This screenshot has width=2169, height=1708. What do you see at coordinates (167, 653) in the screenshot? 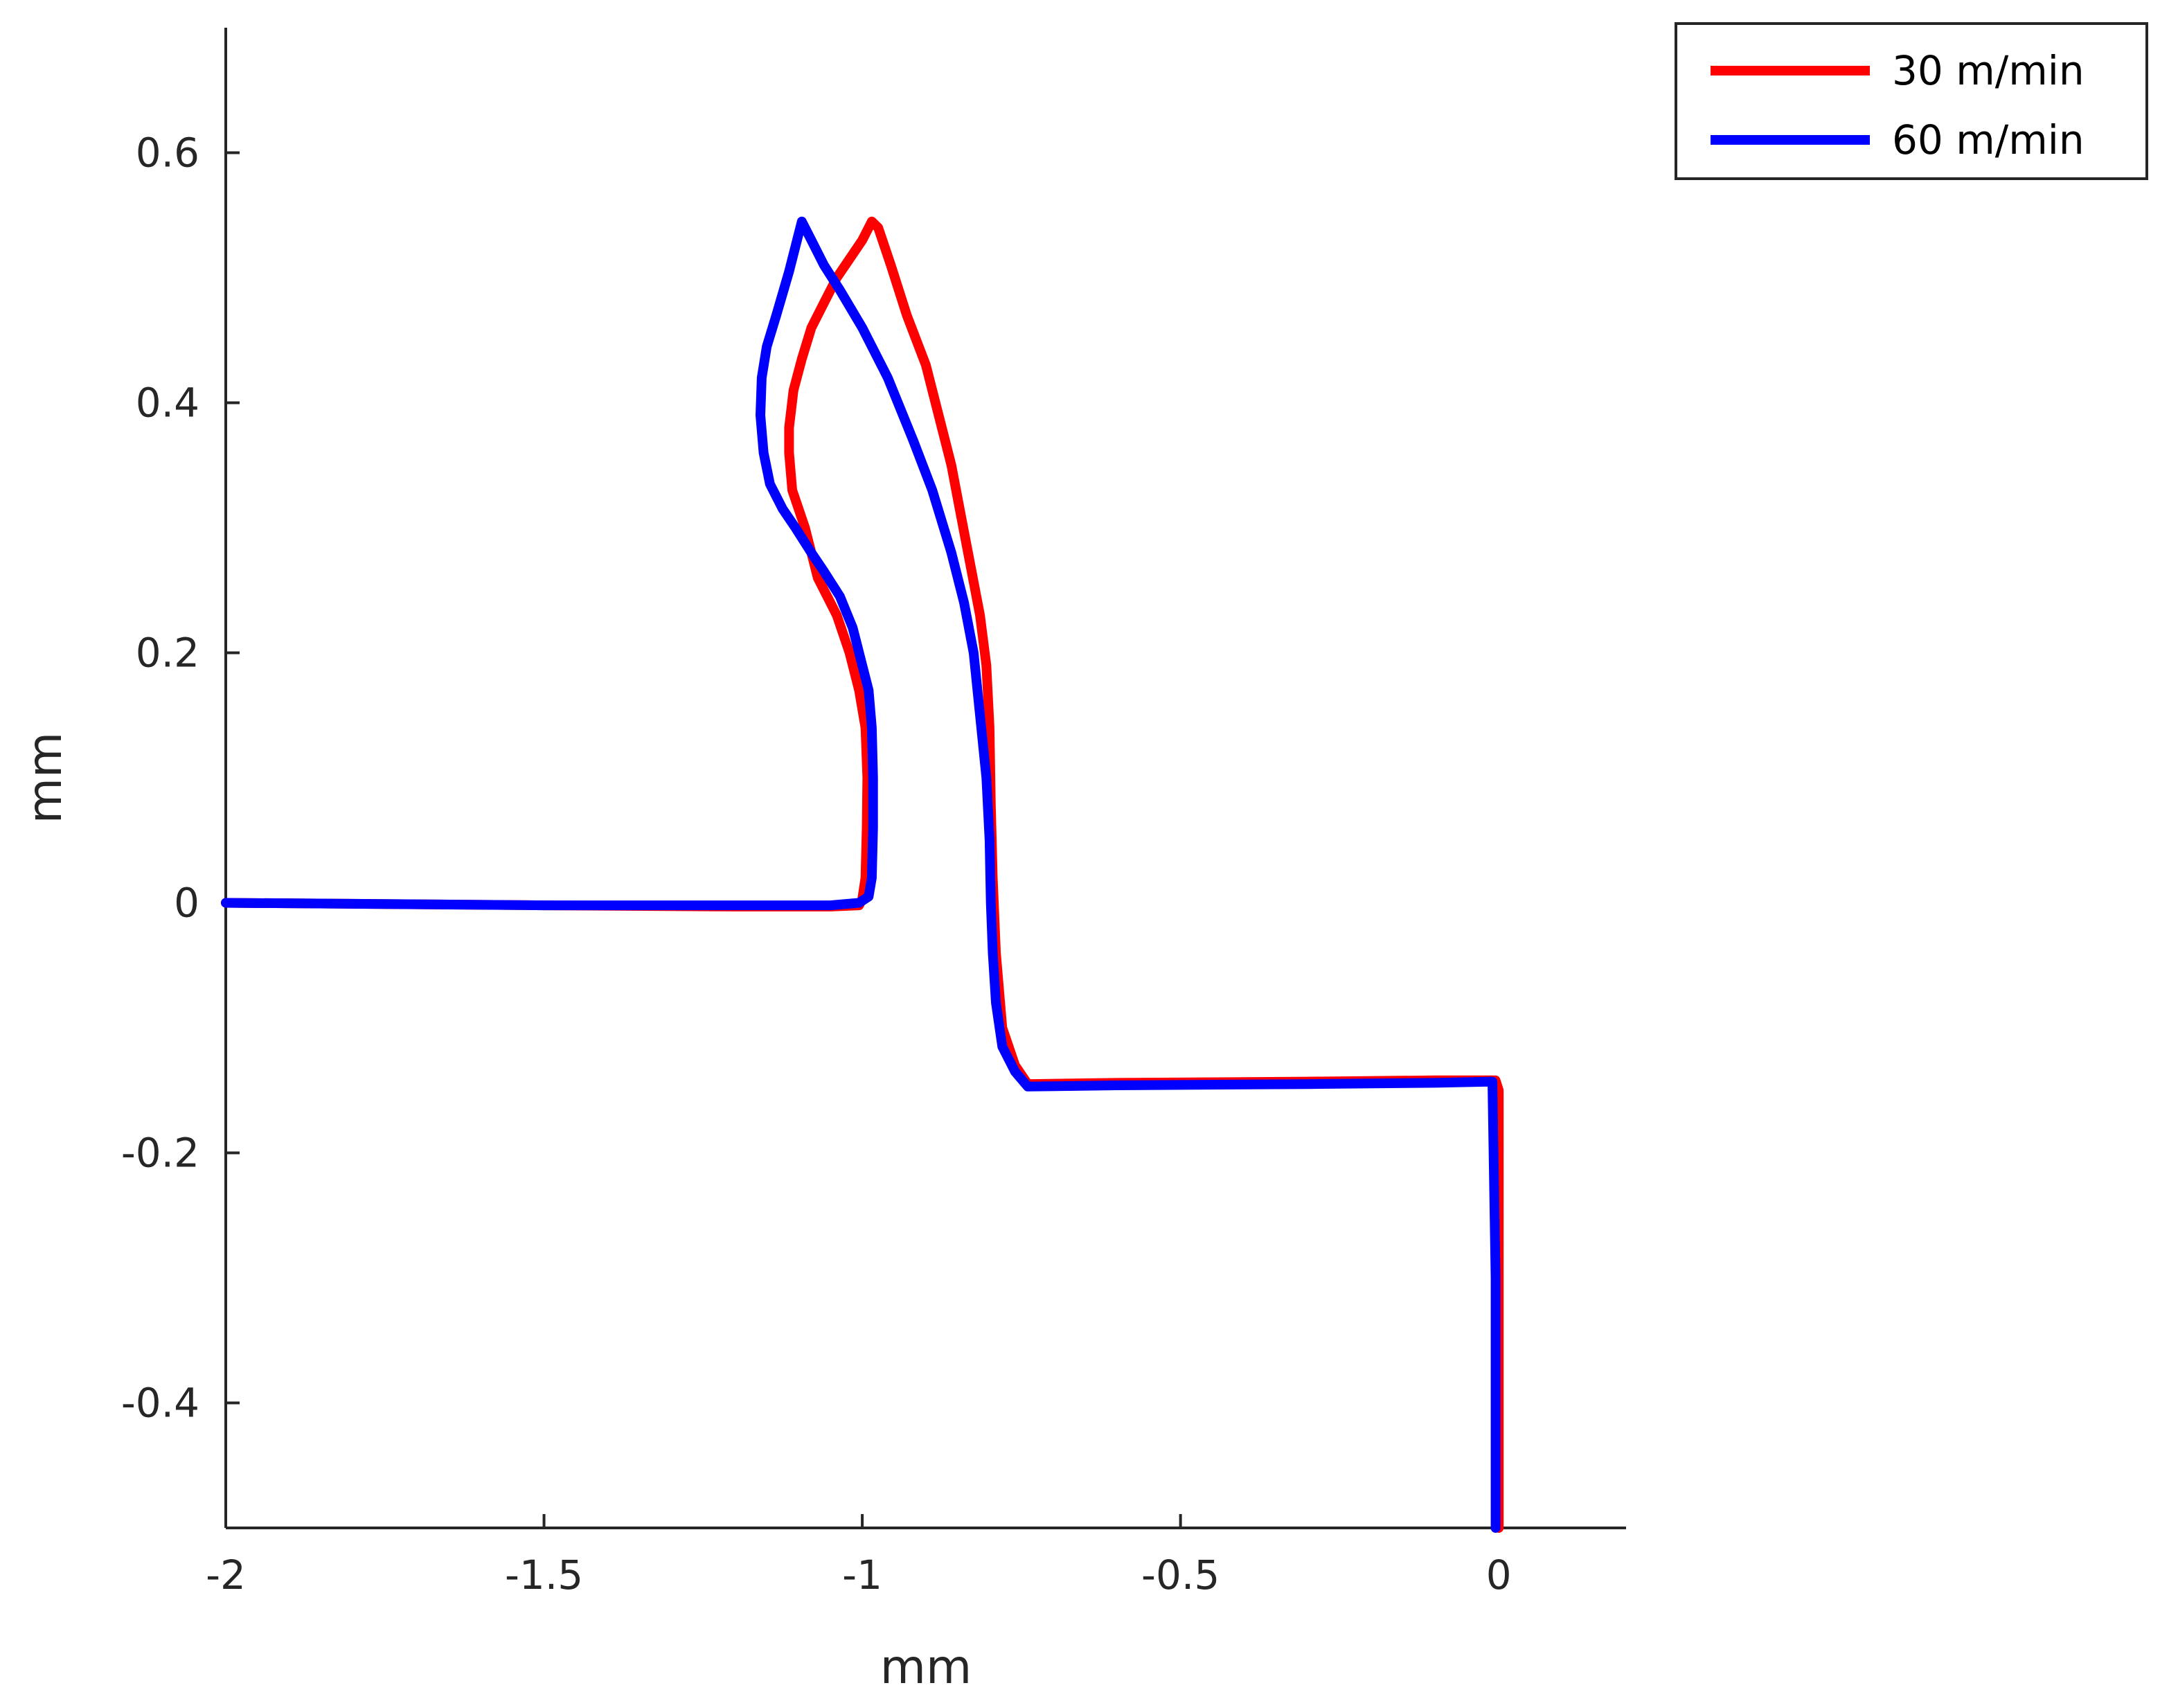
I see `y-tick-label: 0.2` at bounding box center [167, 653].